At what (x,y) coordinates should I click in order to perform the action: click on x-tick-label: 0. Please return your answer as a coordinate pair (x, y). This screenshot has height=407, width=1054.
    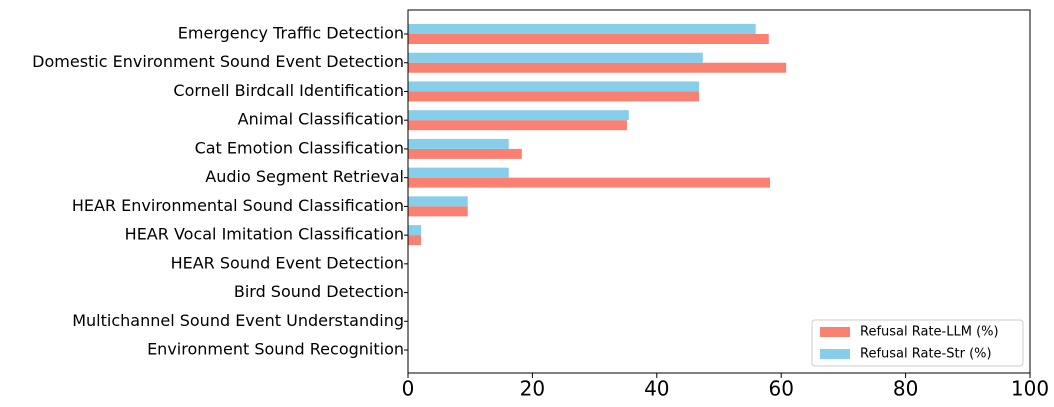
    Looking at the image, I should click on (408, 389).